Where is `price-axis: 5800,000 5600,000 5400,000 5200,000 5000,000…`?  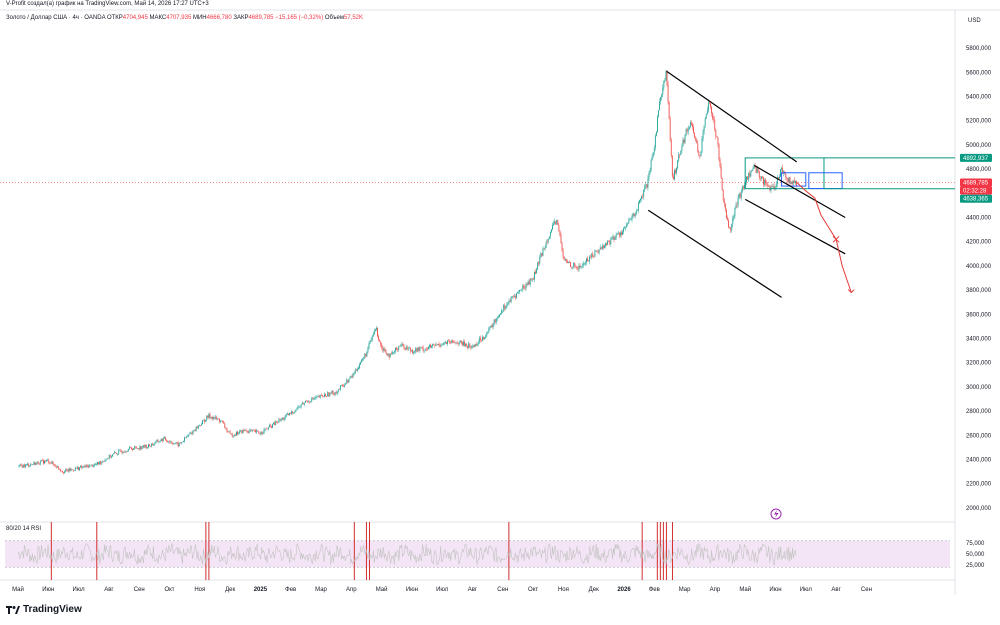
price-axis: 5800,000 5600,000 5400,000 5200,000 5000,000… is located at coordinates (979, 279).